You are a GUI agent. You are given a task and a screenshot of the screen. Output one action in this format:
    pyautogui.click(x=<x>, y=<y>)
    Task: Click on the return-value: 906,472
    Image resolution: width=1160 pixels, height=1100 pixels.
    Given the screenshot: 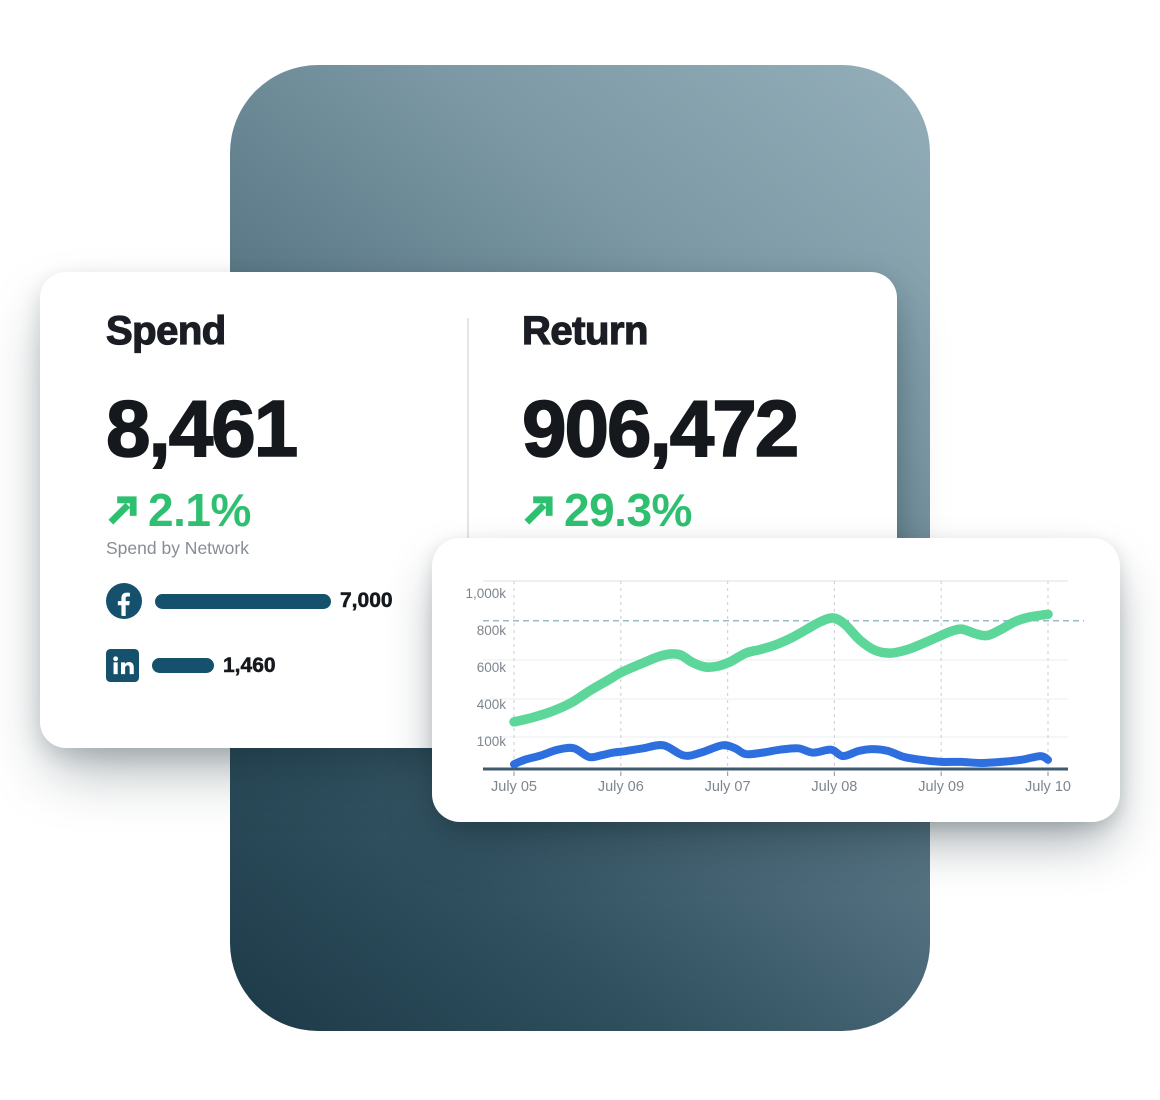 What is the action you would take?
    pyautogui.click(x=660, y=428)
    